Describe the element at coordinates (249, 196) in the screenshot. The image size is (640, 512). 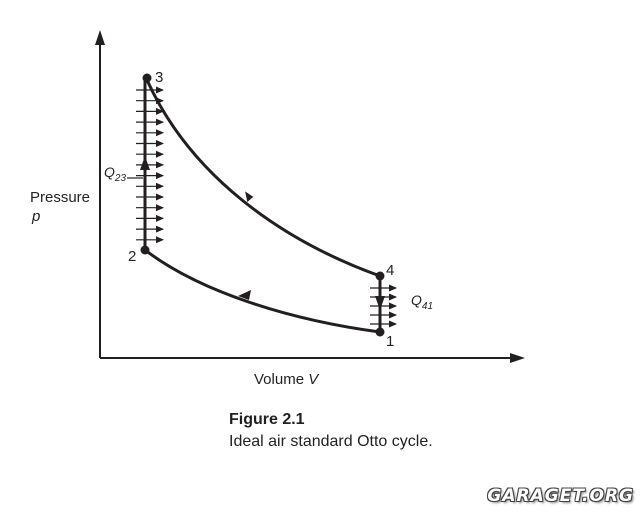
I see `process-3-4-arrow-icon` at that location.